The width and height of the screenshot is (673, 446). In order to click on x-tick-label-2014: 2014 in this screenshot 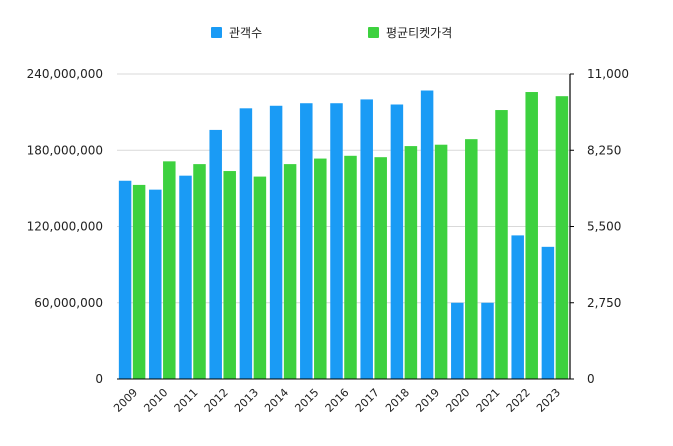, I will do `click(276, 400)`.